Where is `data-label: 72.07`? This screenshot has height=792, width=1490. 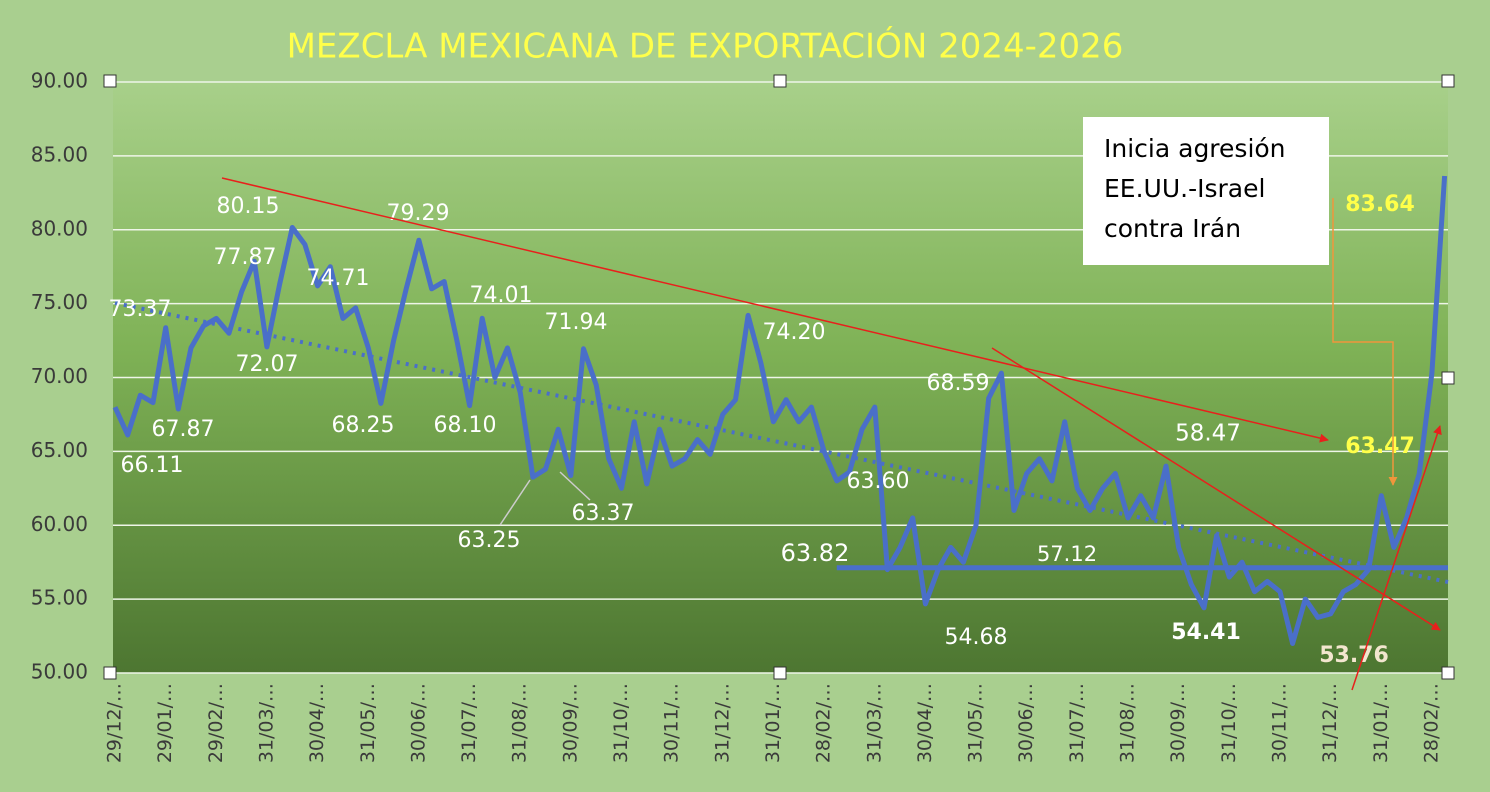 data-label: 72.07 is located at coordinates (267, 364).